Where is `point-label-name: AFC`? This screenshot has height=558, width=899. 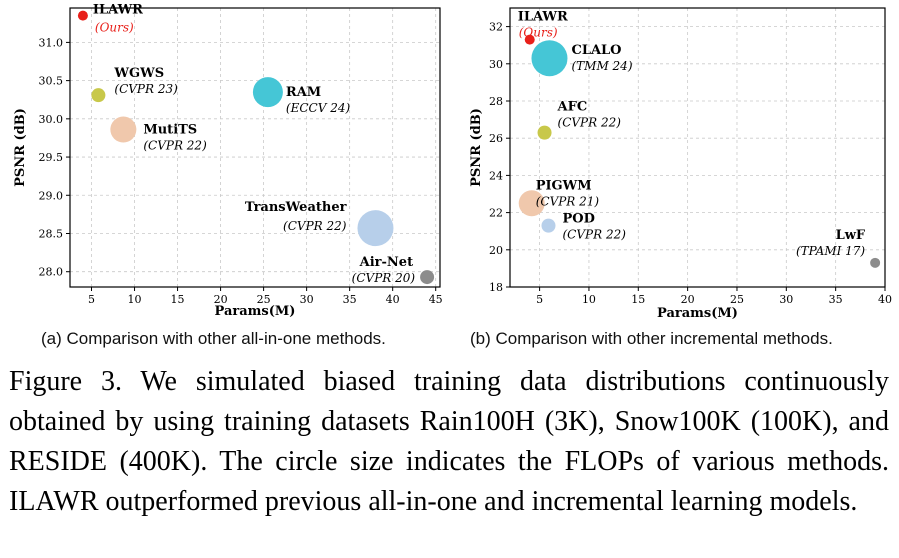
point-label-name: AFC is located at coordinates (572, 107).